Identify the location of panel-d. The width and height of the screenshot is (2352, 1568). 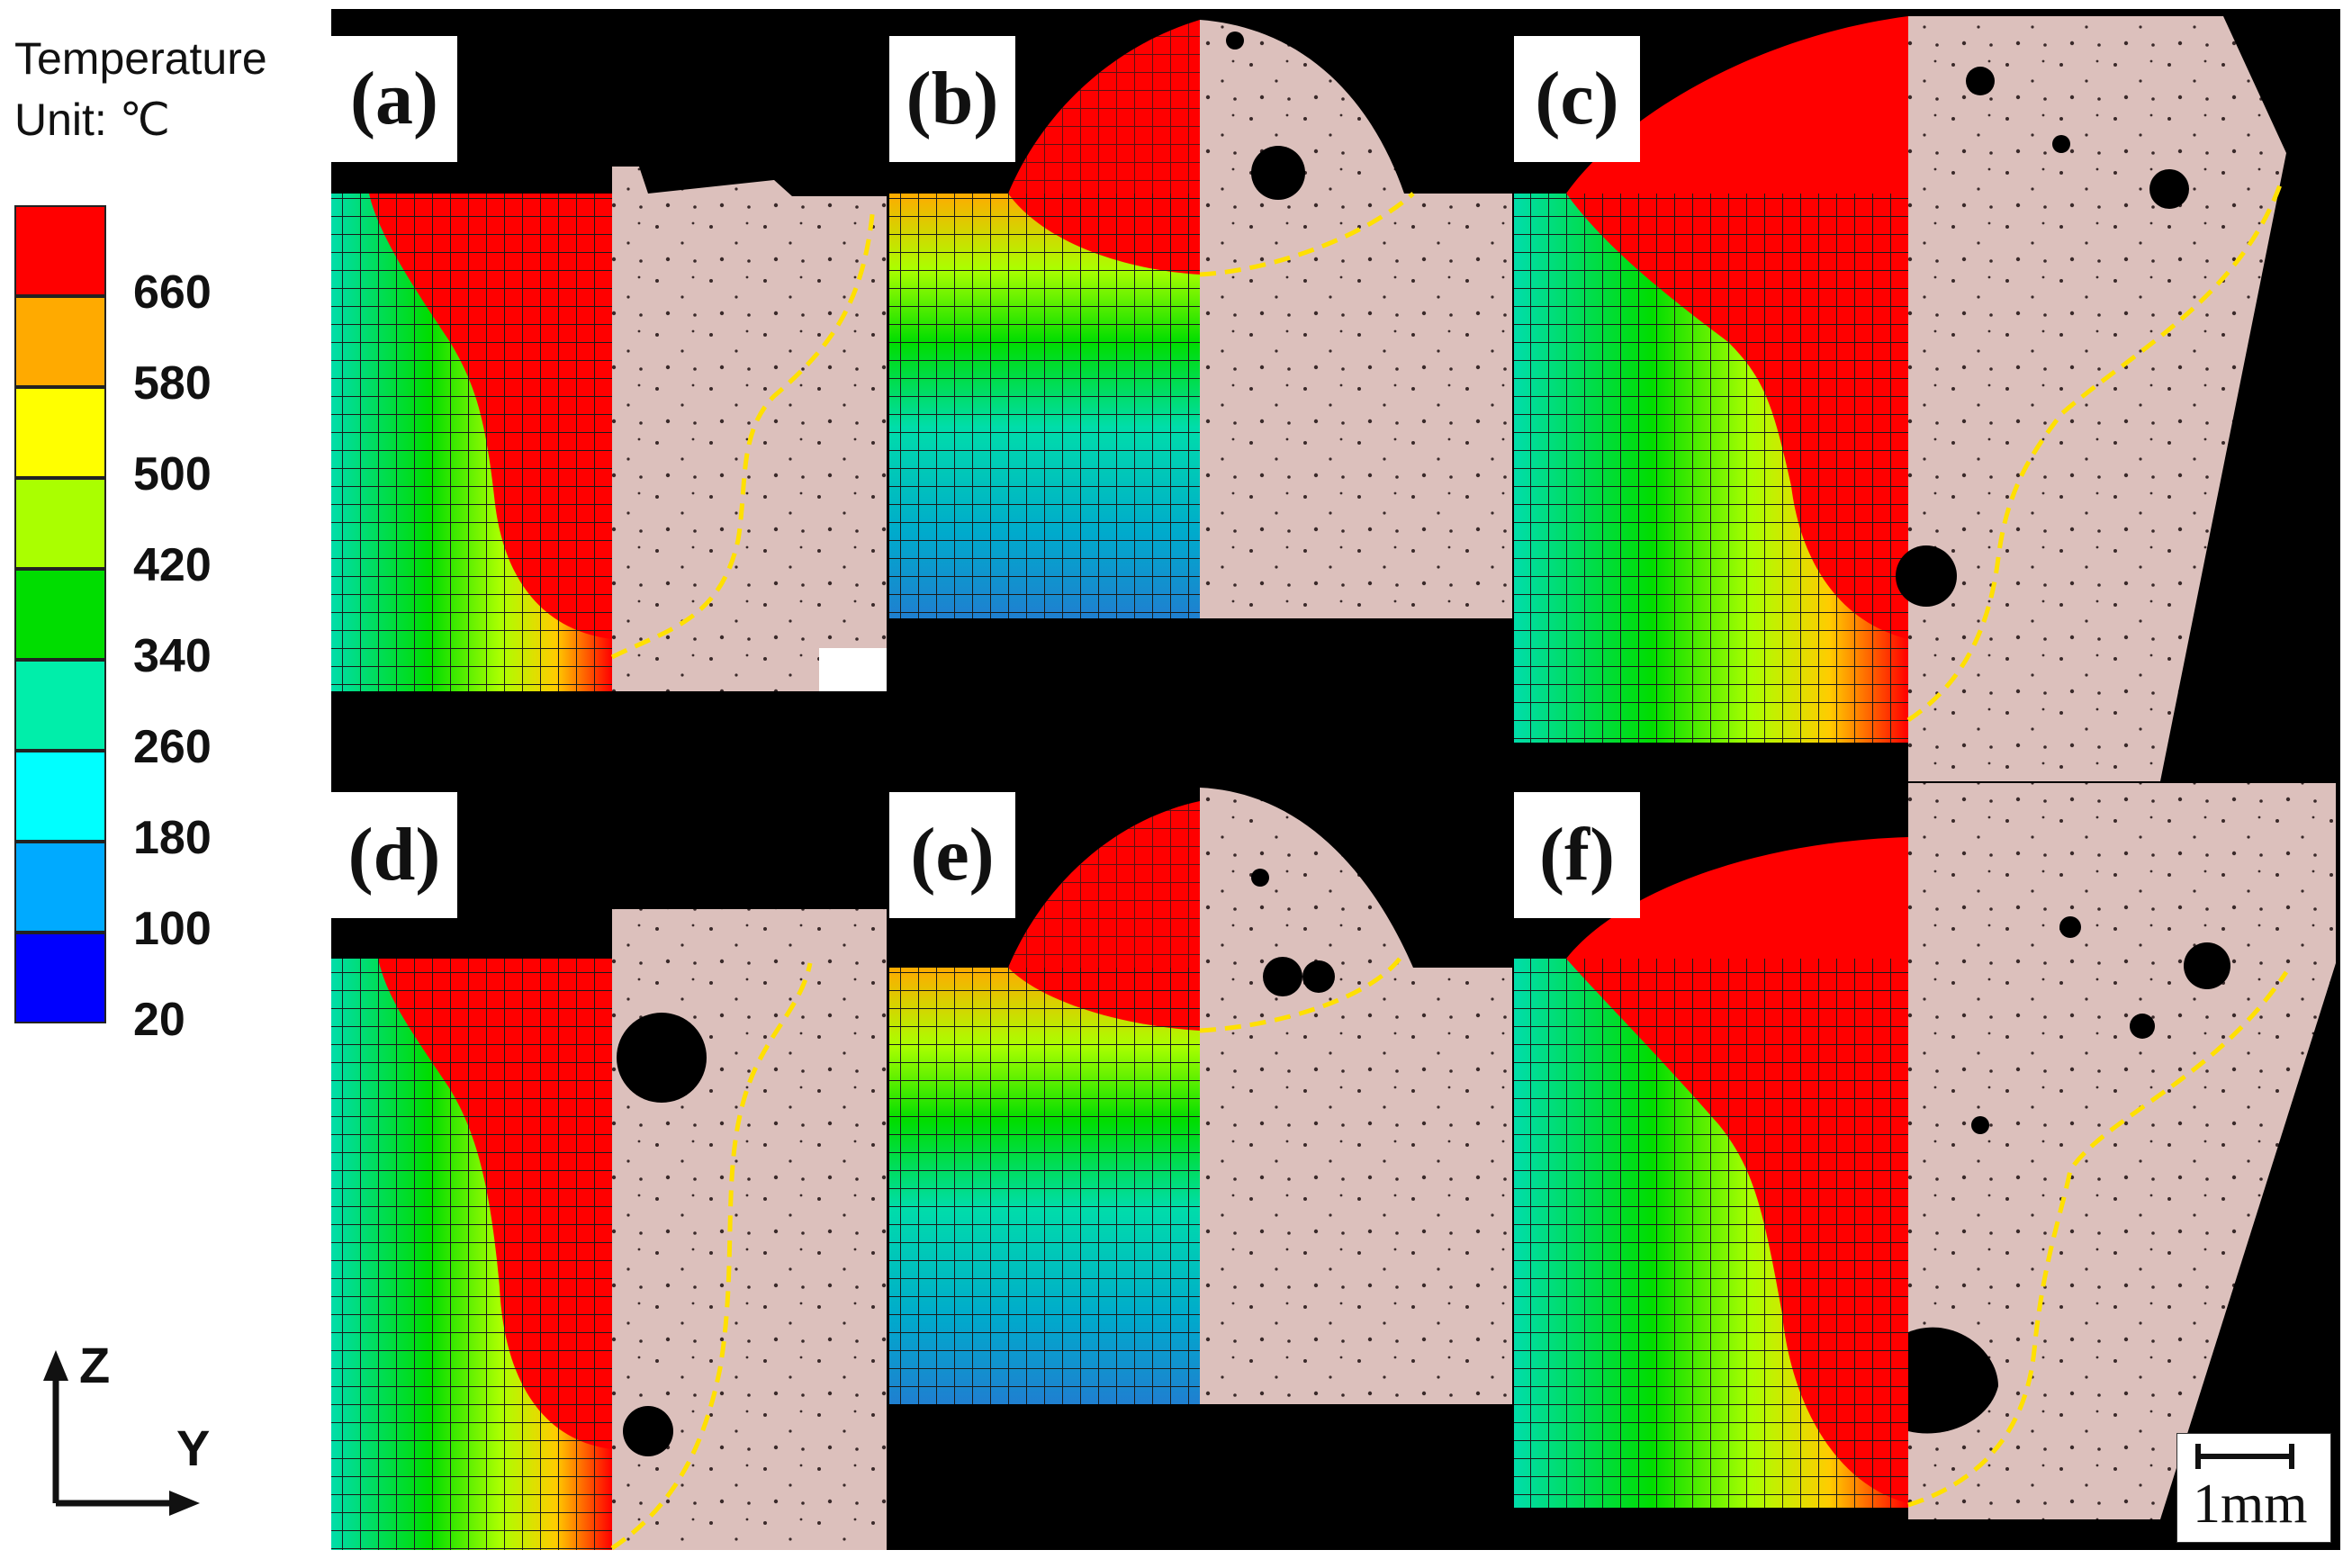
(609, 1230).